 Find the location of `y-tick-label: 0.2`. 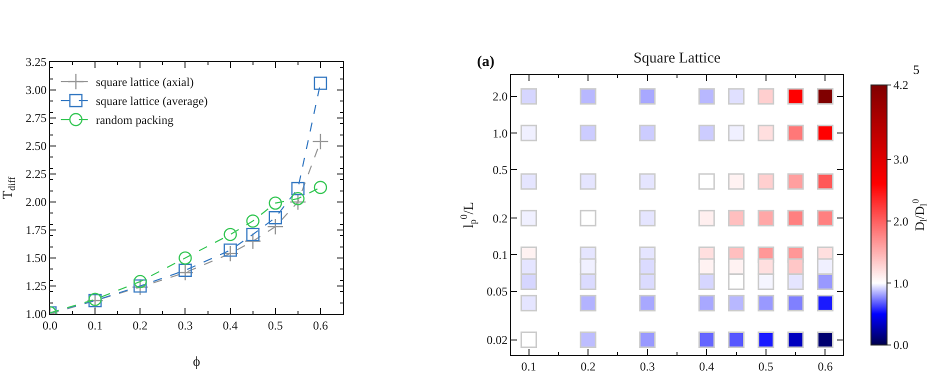

y-tick-label: 0.2 is located at coordinates (500, 218).